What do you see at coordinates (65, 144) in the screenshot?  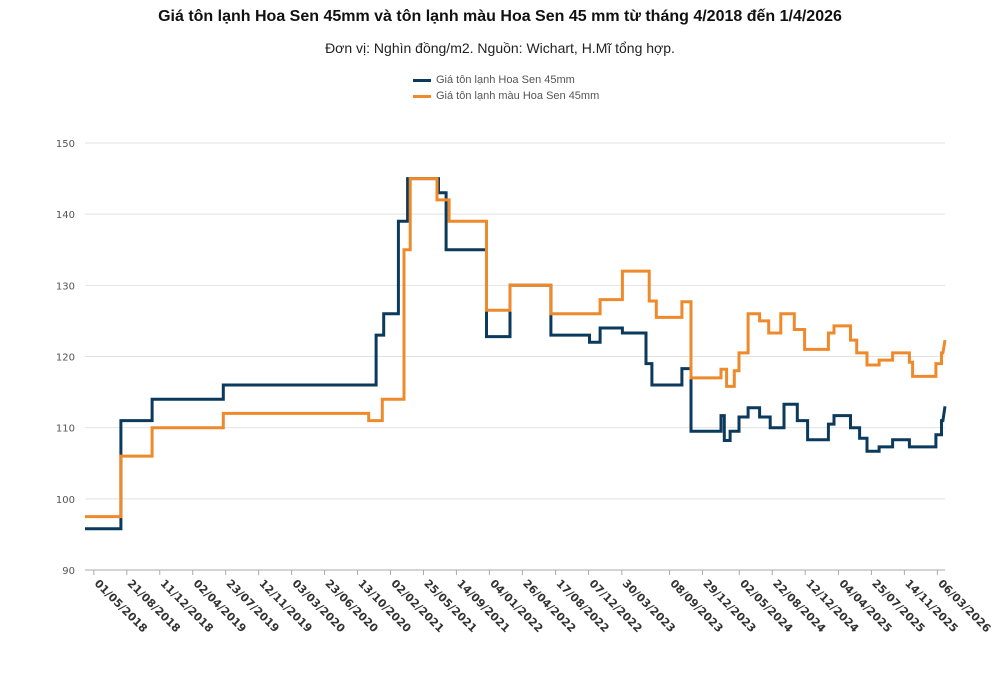 I see `y-tick-label: 150` at bounding box center [65, 144].